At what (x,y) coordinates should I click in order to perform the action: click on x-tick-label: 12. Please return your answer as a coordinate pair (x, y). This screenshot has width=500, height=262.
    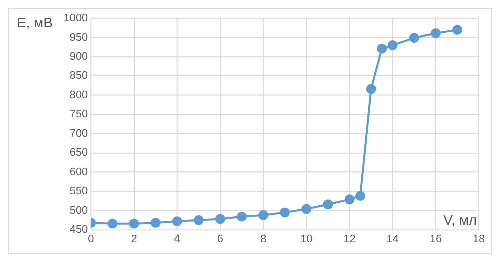
    Looking at the image, I should click on (350, 240).